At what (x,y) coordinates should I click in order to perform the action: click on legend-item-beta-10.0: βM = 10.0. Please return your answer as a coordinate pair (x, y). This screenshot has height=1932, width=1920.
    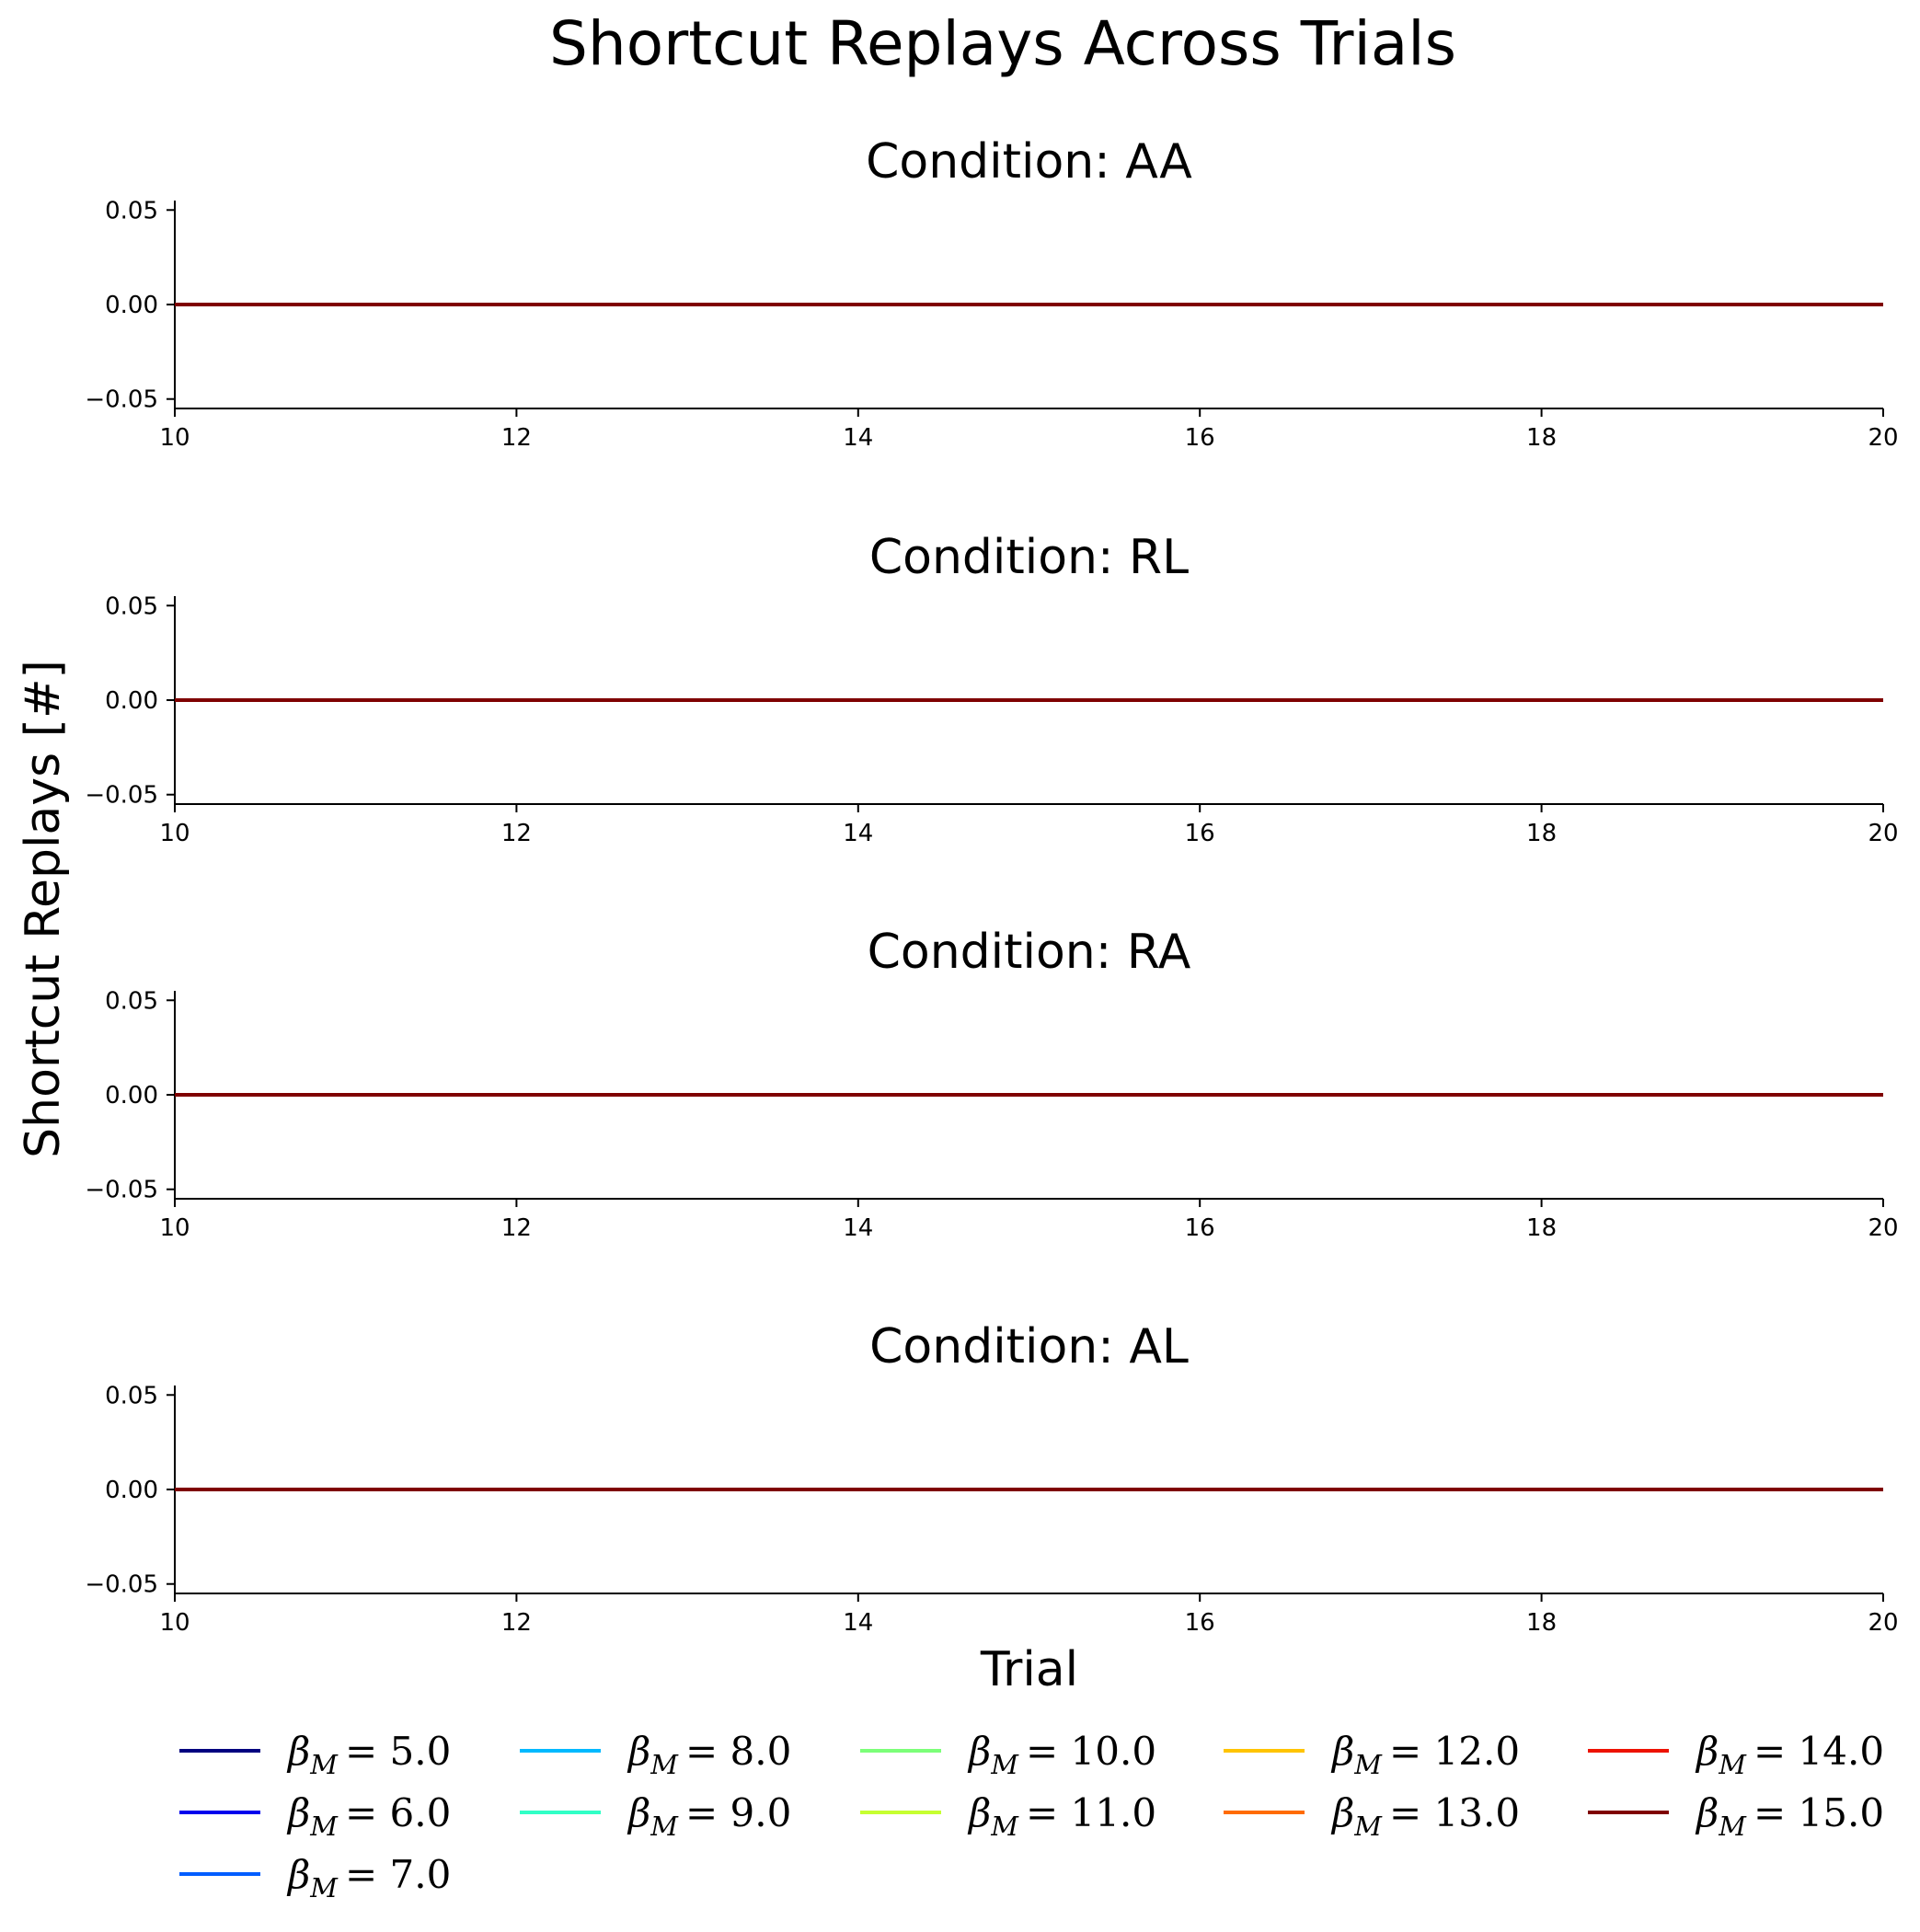
    Looking at the image, I should click on (1008, 1754).